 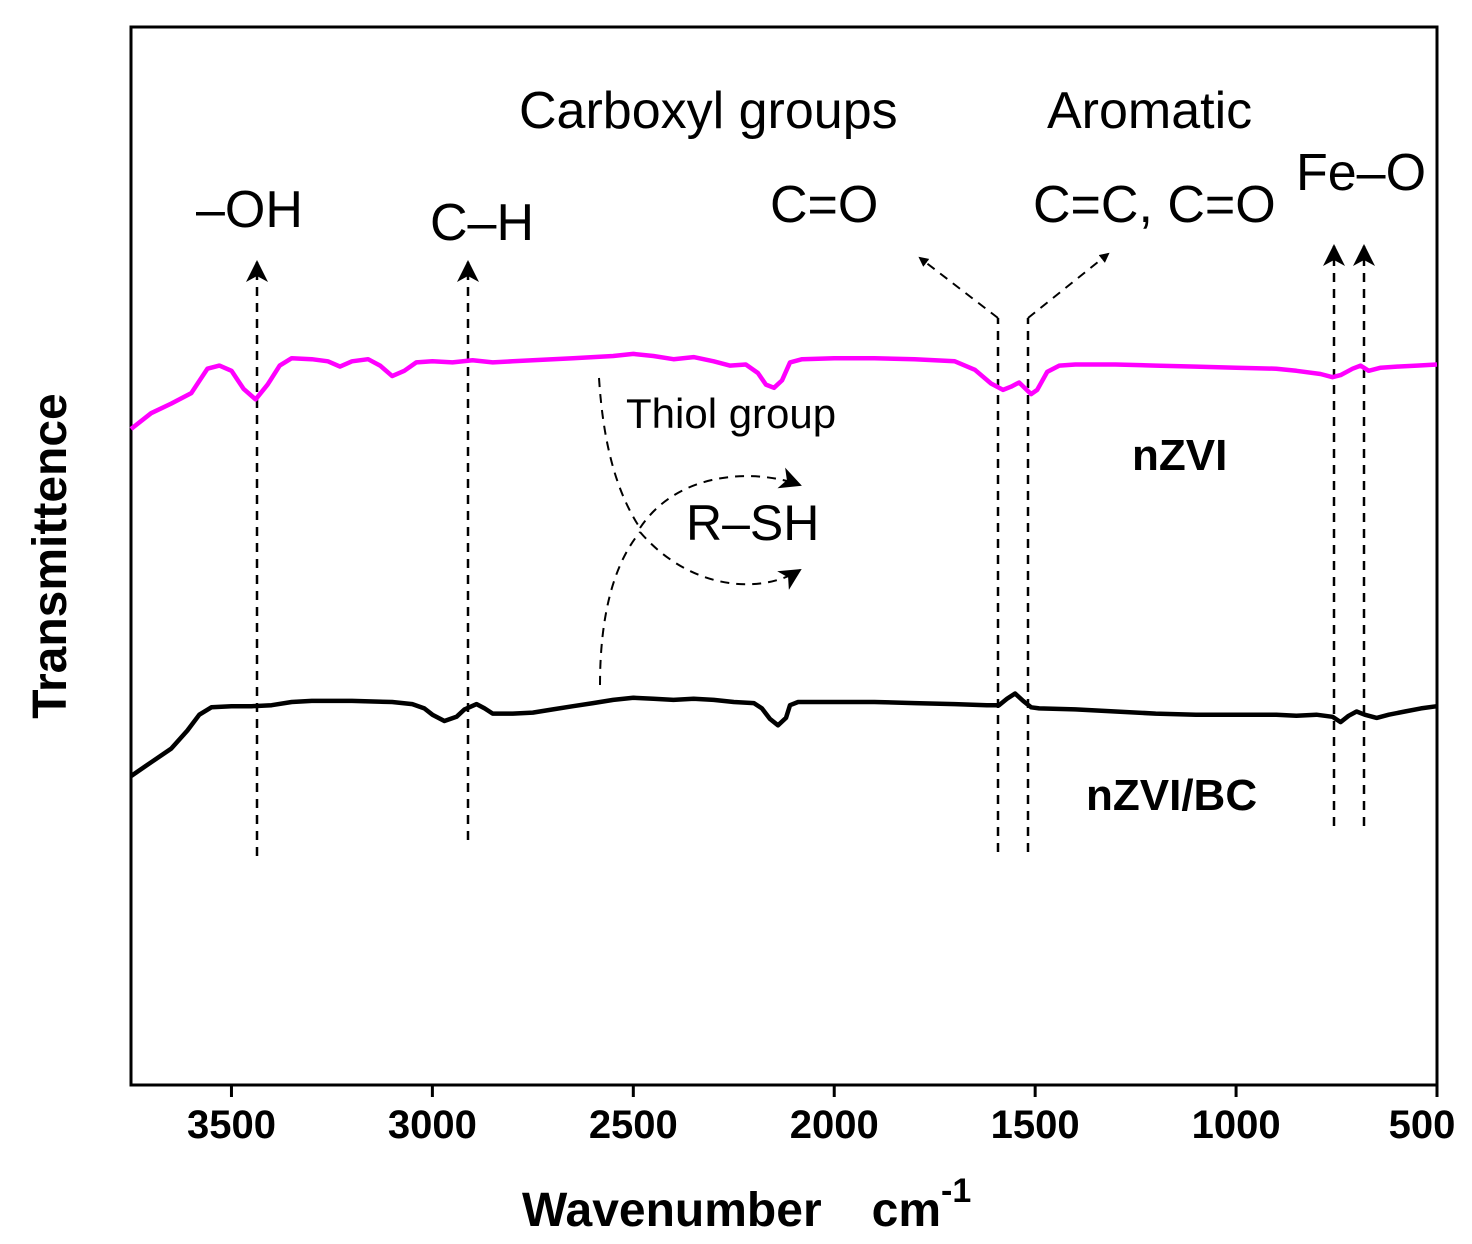 I want to click on cc-co-label: C=C, C=O, so click(x=1154, y=205).